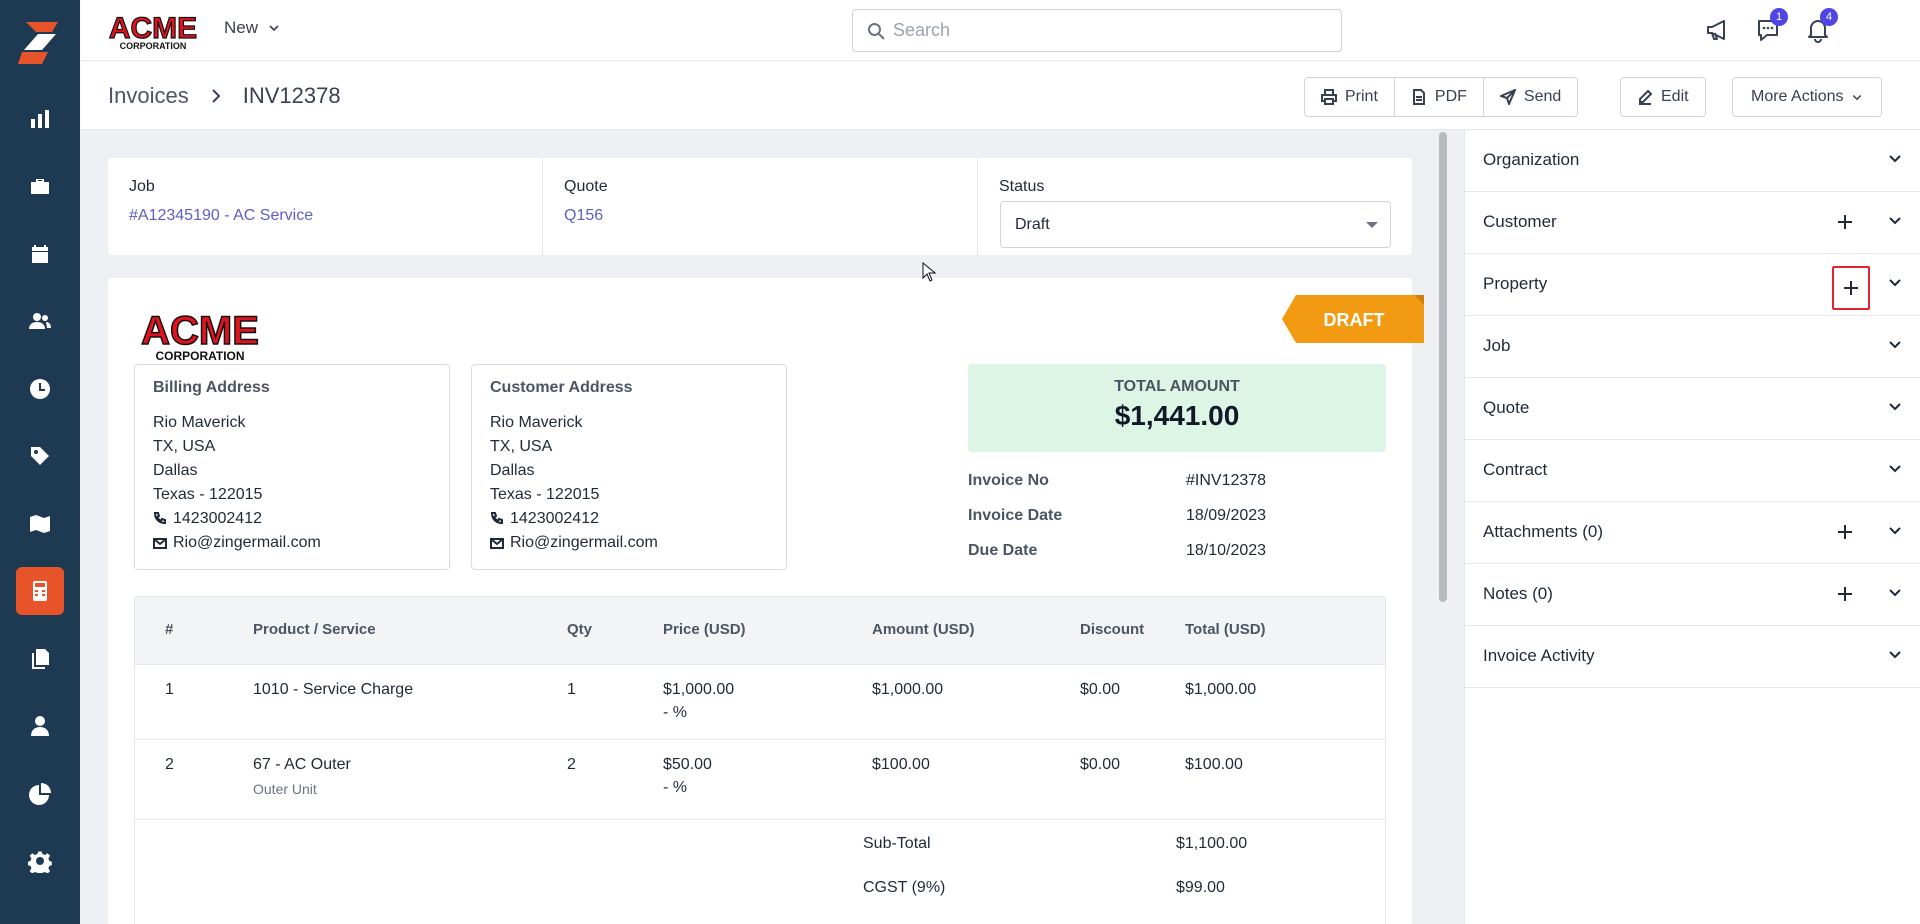 Image resolution: width=1920 pixels, height=924 pixels. Describe the element at coordinates (224, 96) in the screenshot. I see `breadcrumb: Invoices INV12378` at that location.